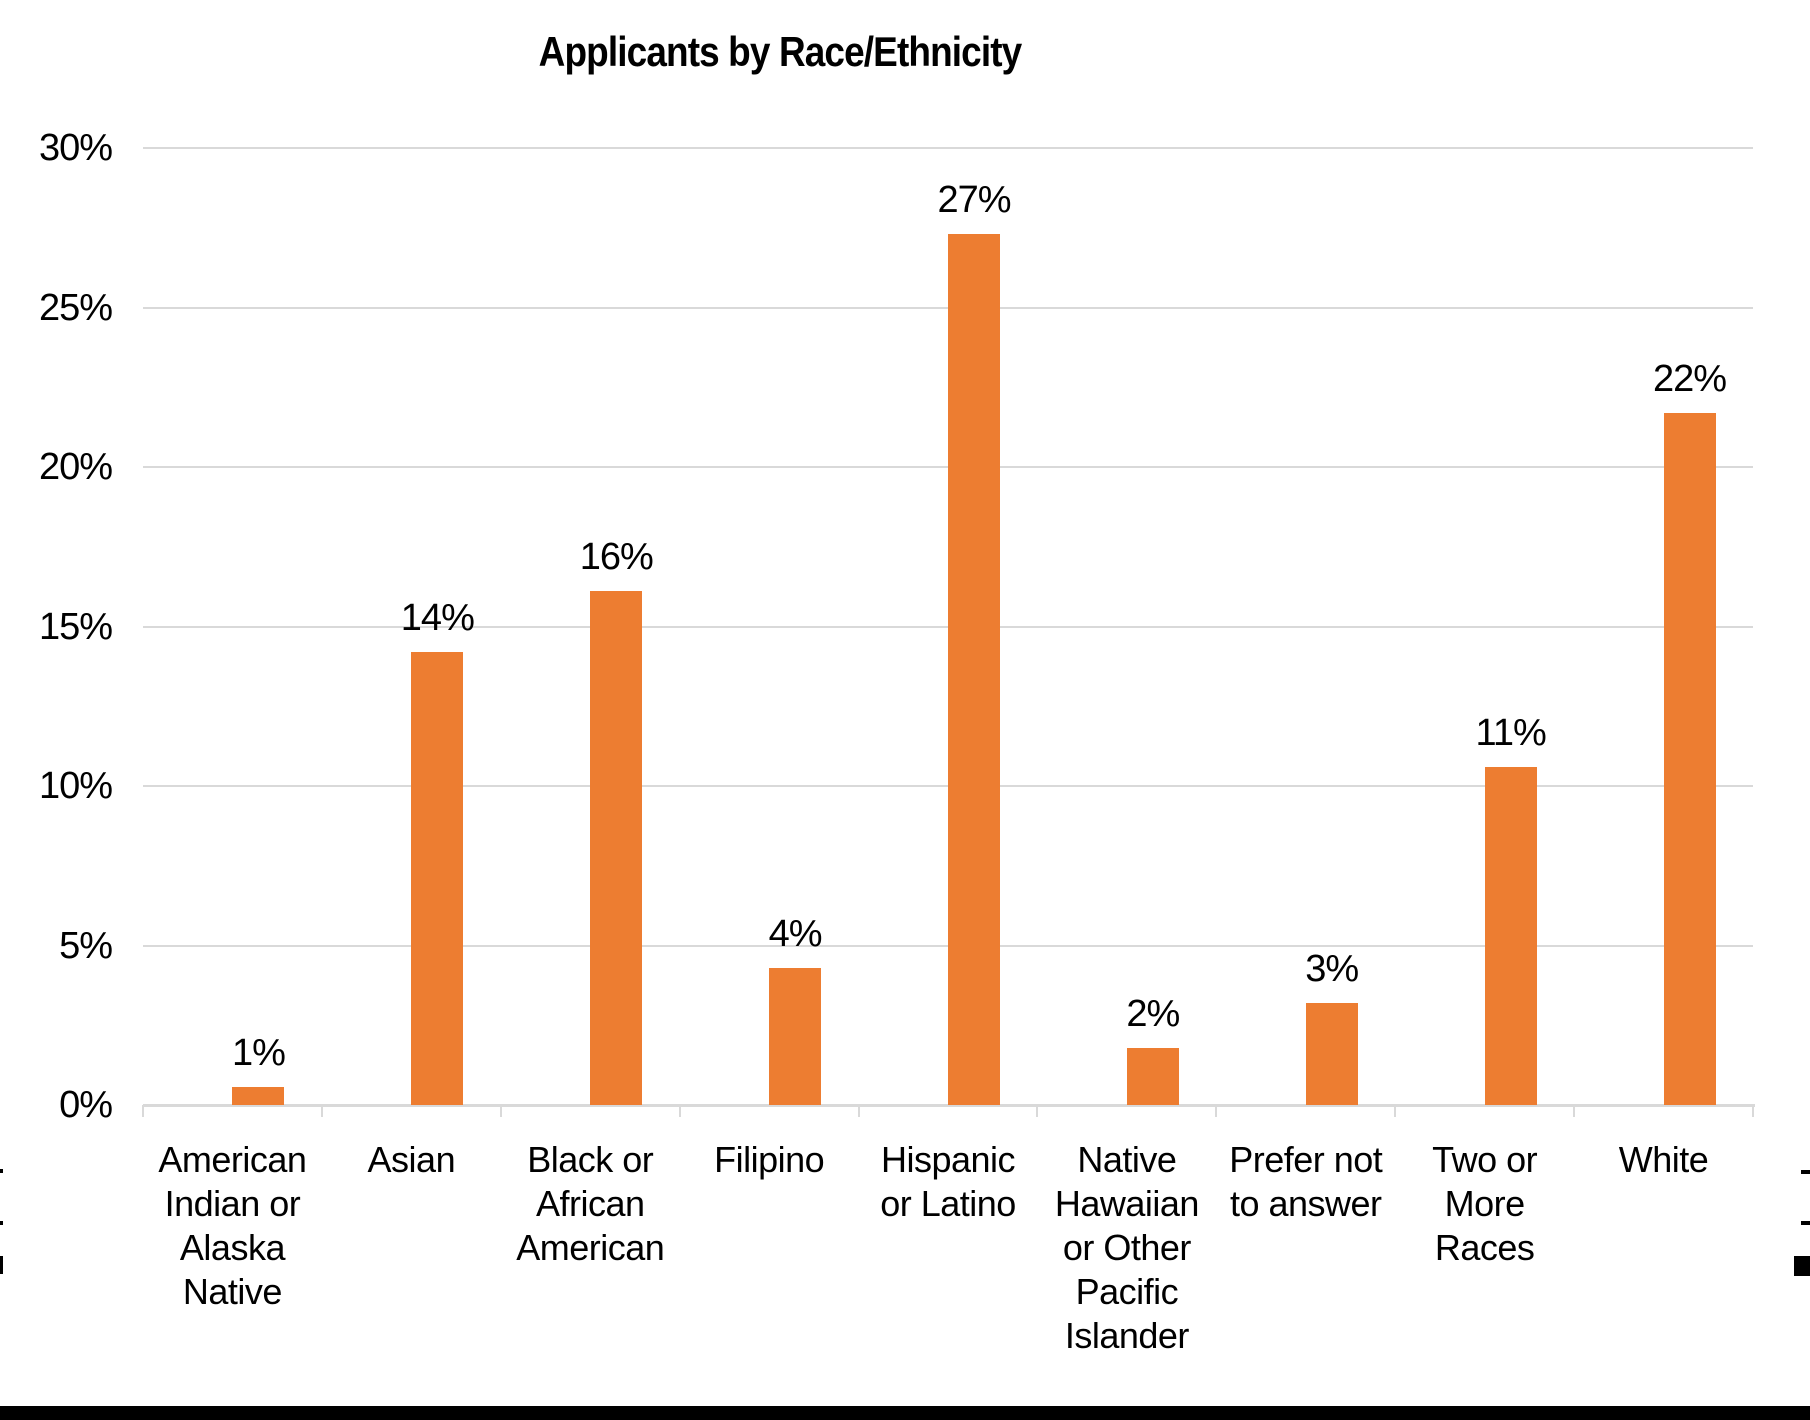 This screenshot has height=1420, width=1810. Describe the element at coordinates (616, 557) in the screenshot. I see `bar-value-label: 16%` at that location.